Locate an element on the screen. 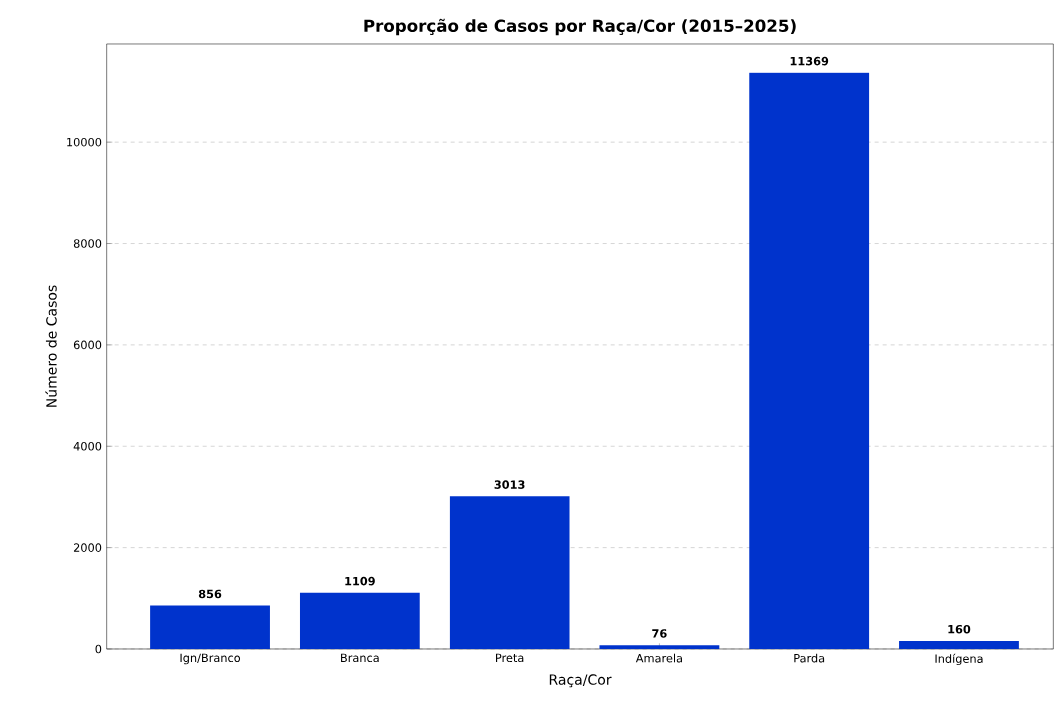 This screenshot has width=1055, height=705. y-tick-label: 10000 is located at coordinates (84, 142).